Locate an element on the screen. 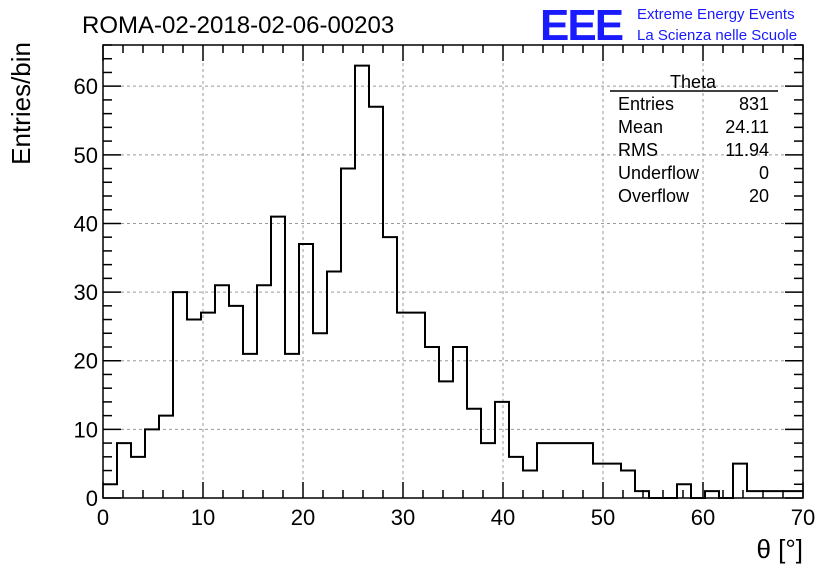  stats-label: Overflow is located at coordinates (654, 196).